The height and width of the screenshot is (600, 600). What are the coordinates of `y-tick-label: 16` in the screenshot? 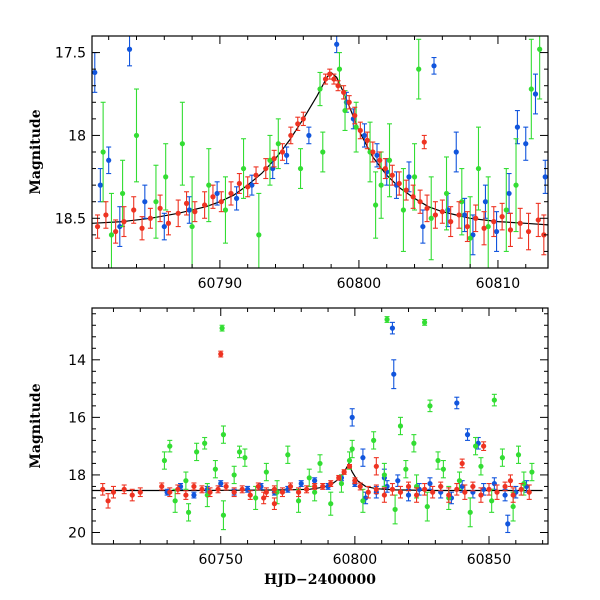 It's located at (77, 418).